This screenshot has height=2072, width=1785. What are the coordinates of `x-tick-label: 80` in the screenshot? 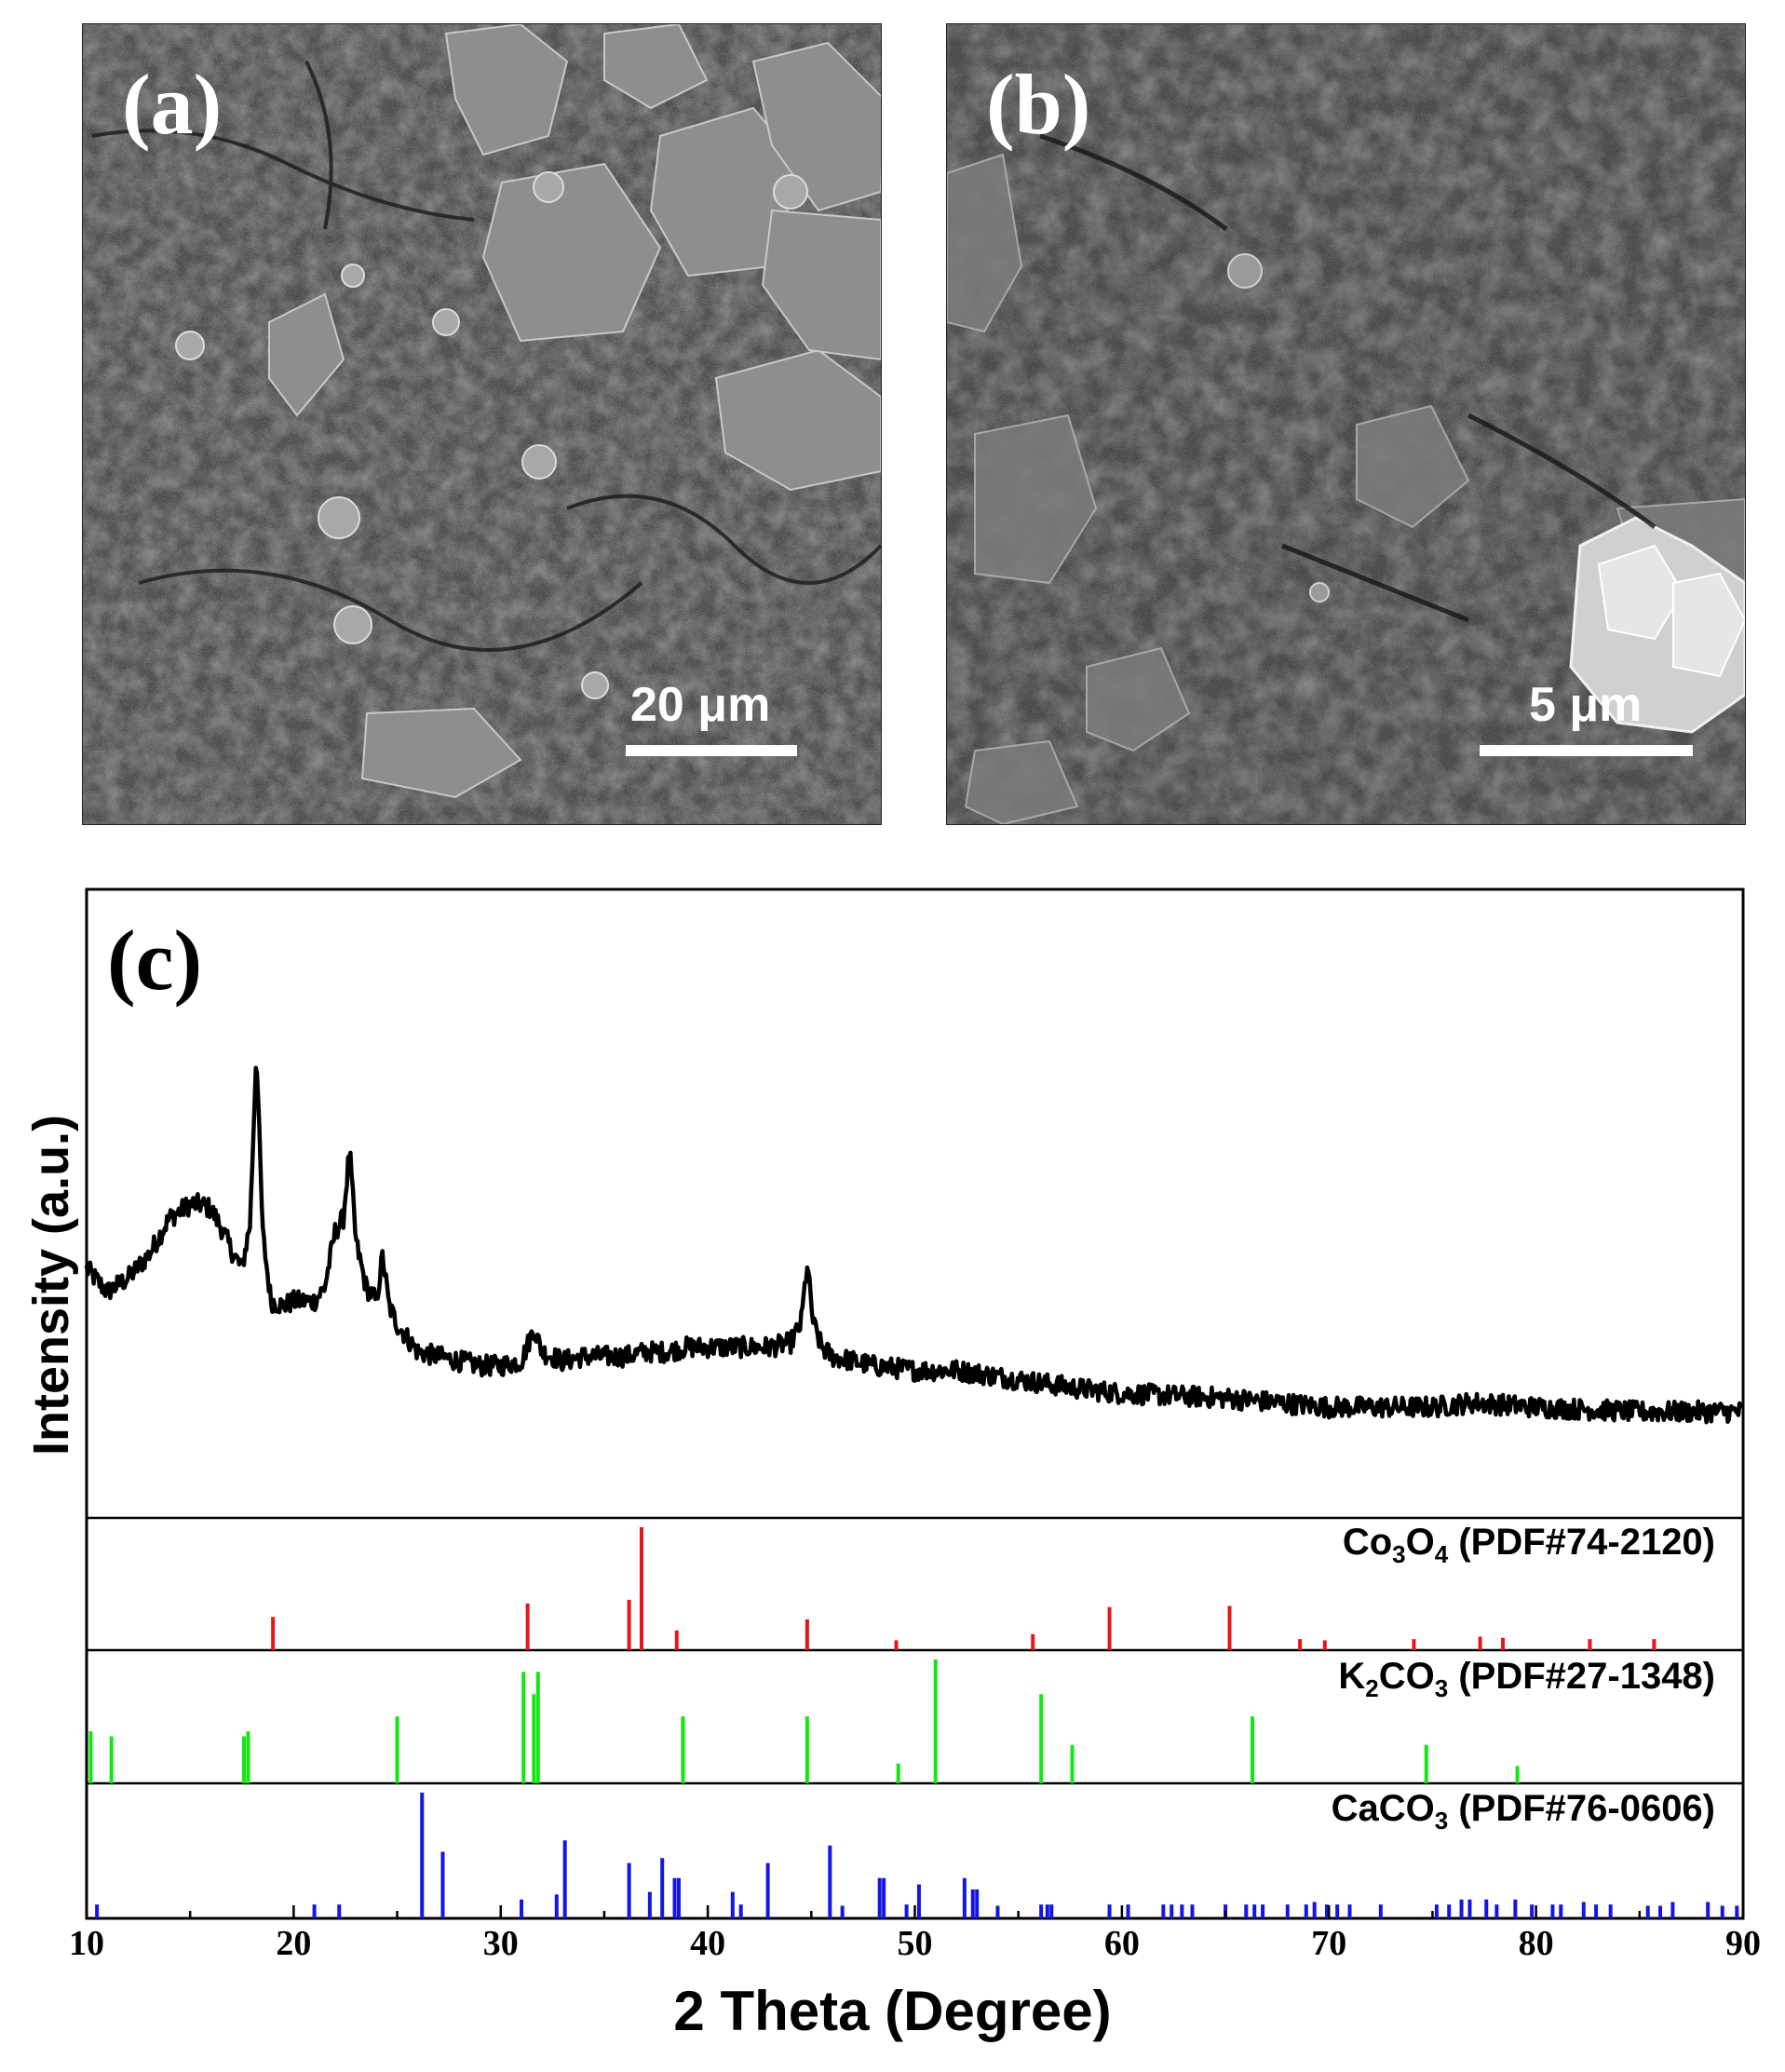 It's located at (1536, 1943).